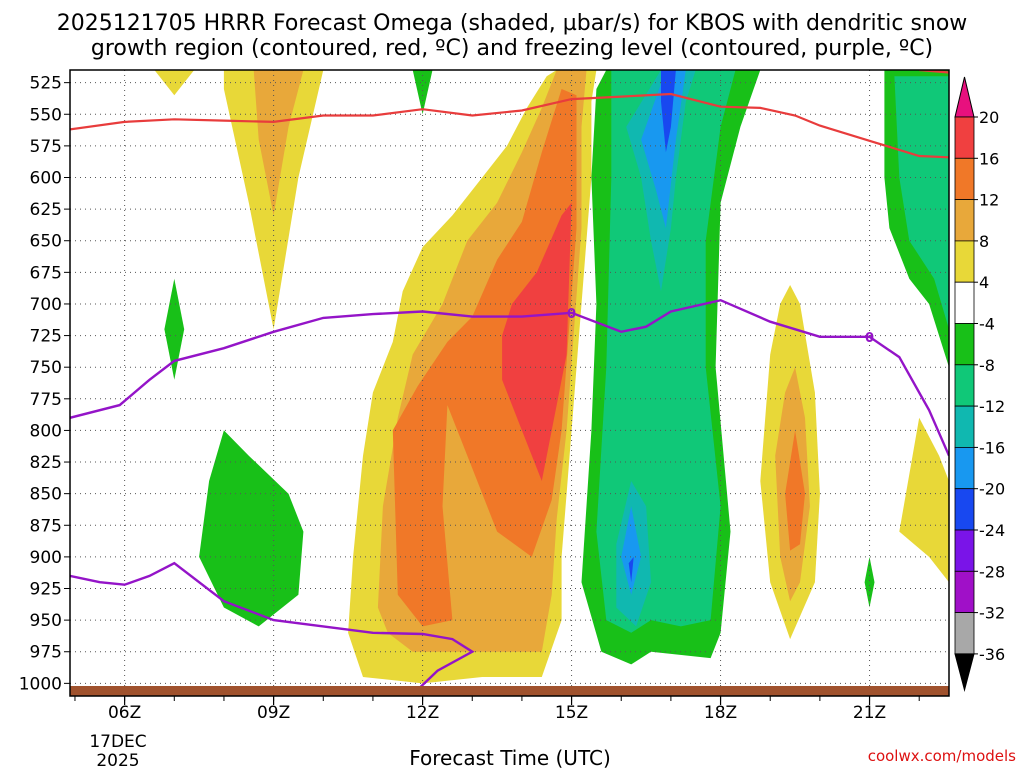 The width and height of the screenshot is (1024, 768). I want to click on pressure-tick-label: 575, so click(46, 147).